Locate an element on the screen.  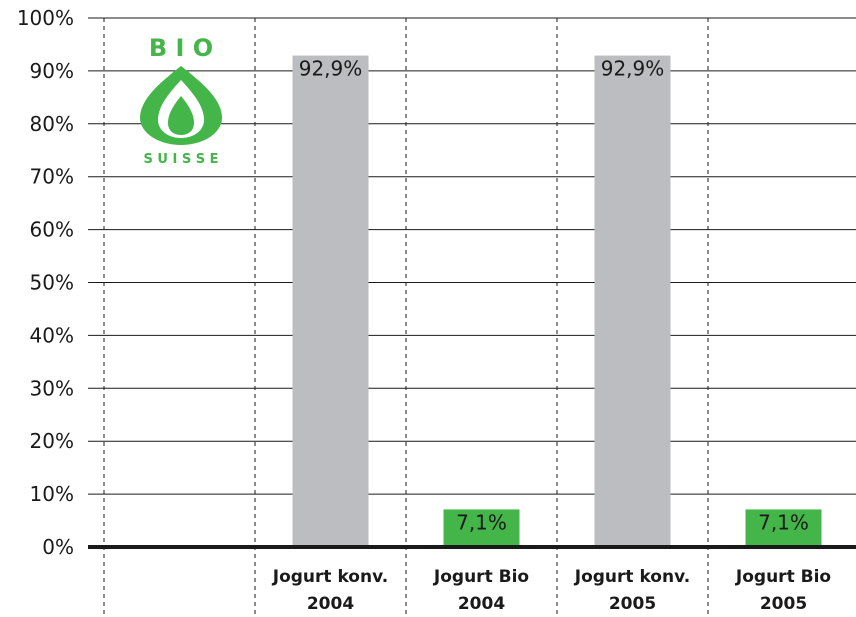
y-tick-label: 40% is located at coordinates (52, 335).